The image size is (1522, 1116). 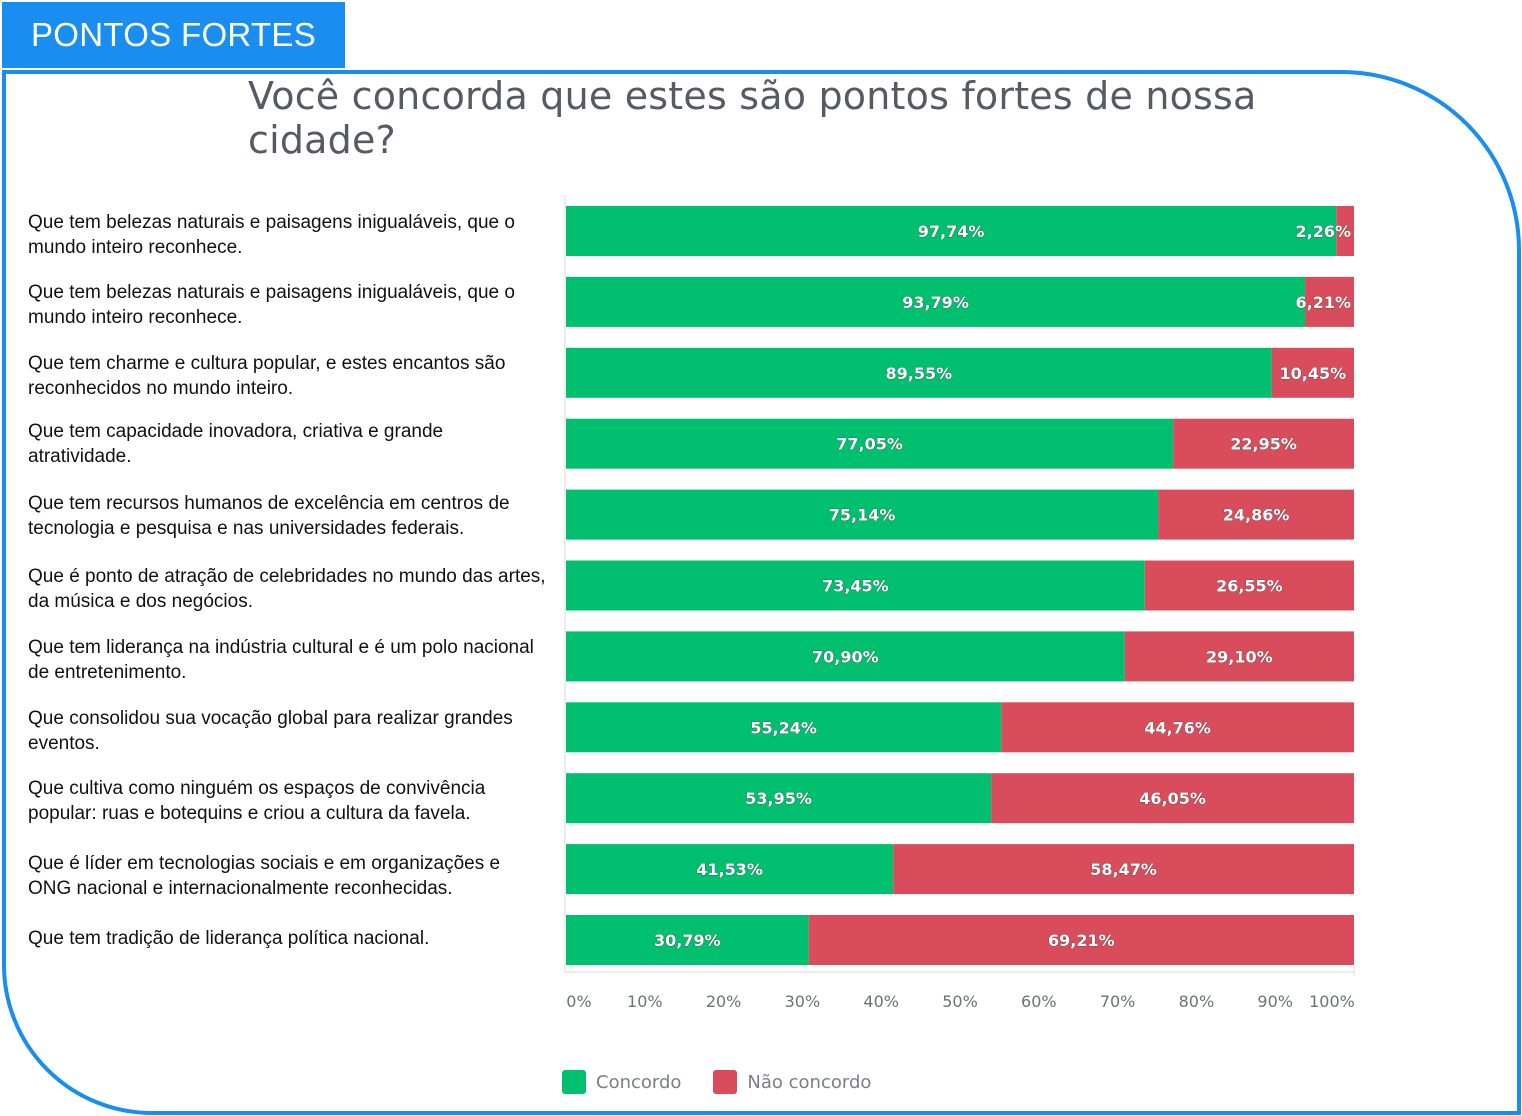 I want to click on data-label-nao-concordo: 22,95%, so click(x=1263, y=444).